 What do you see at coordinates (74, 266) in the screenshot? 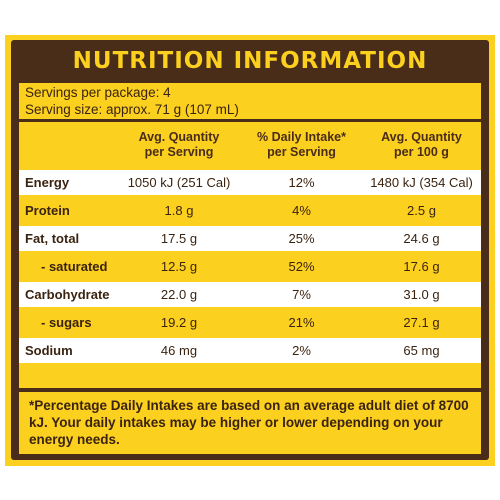
I see `row-label: - saturated` at bounding box center [74, 266].